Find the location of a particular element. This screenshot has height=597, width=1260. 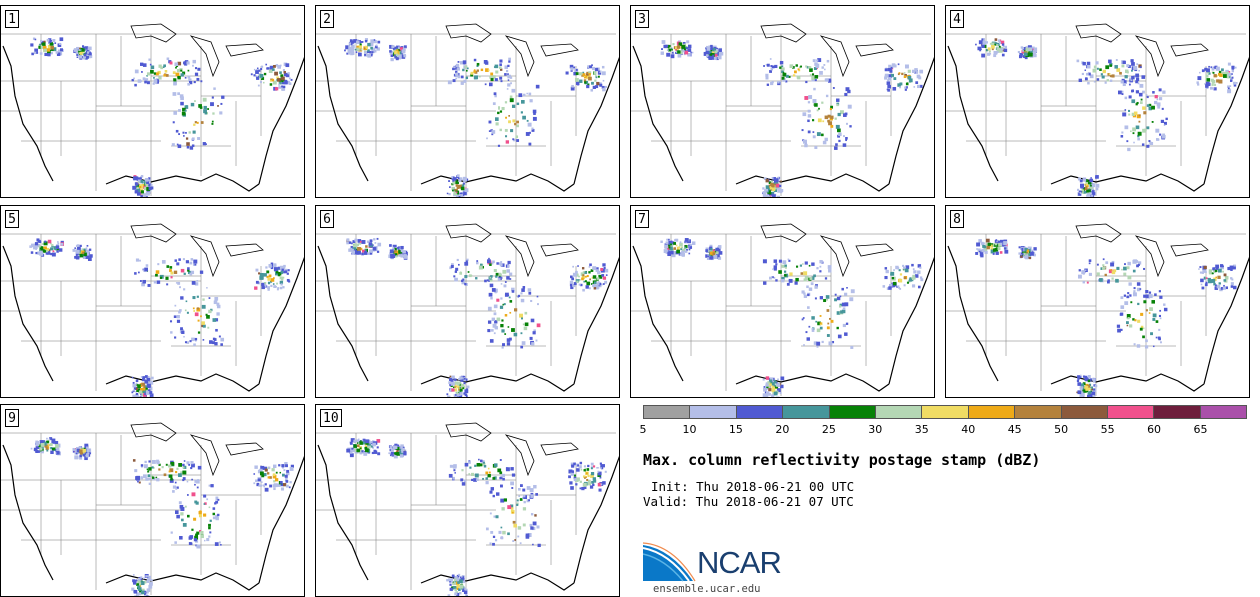

member-number-label: 9 is located at coordinates (12, 418).